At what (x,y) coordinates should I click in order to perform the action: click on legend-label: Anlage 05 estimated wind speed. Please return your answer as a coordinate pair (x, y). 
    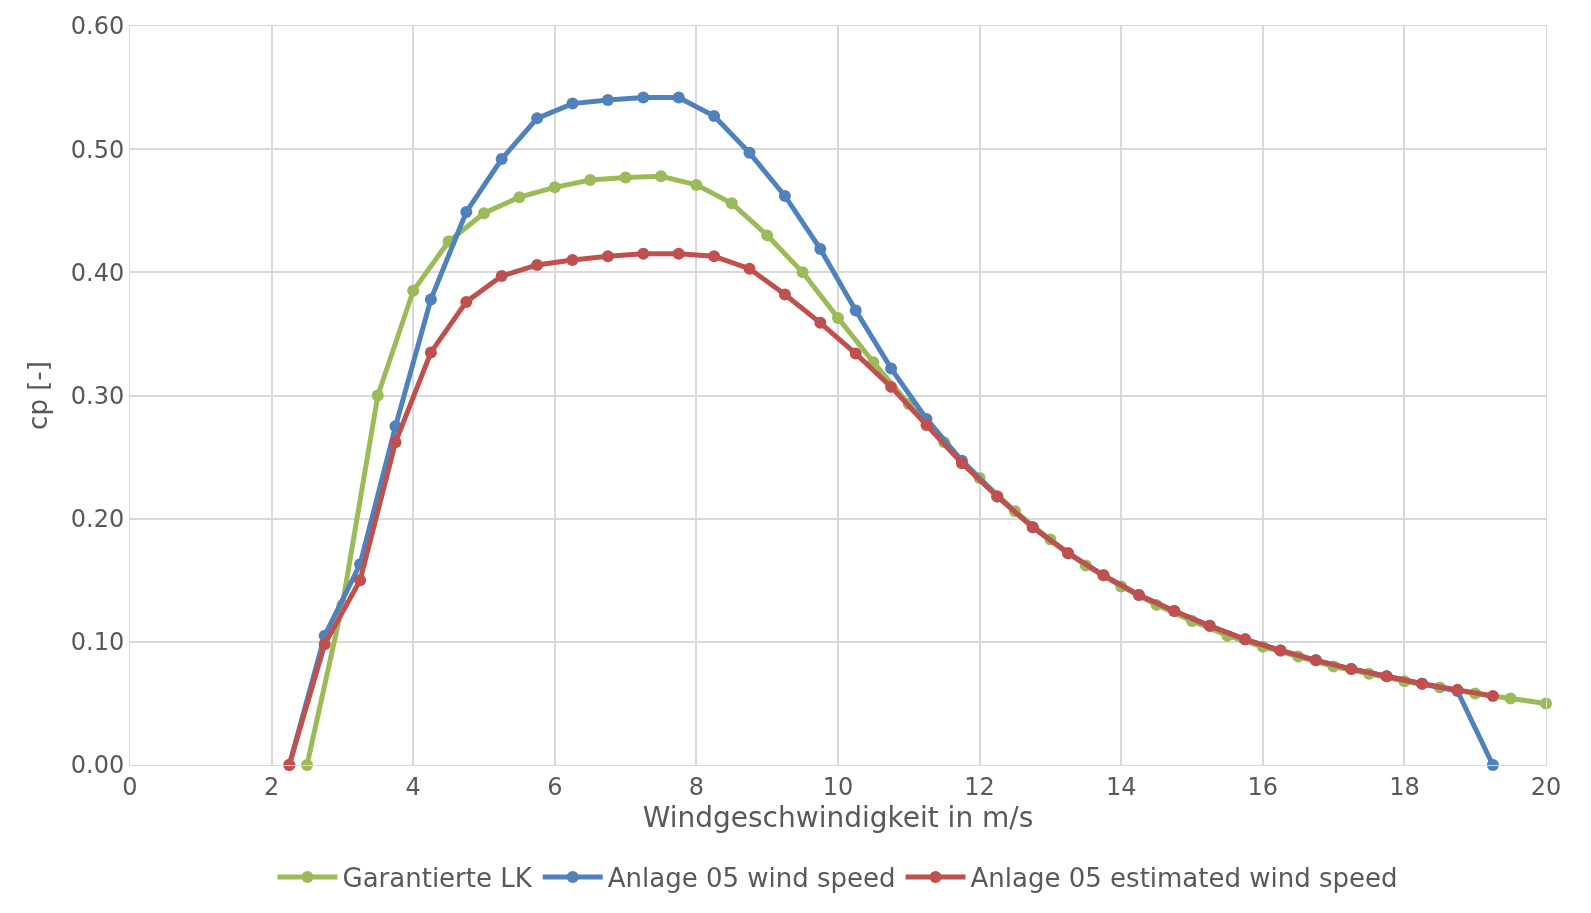
    Looking at the image, I should click on (1184, 878).